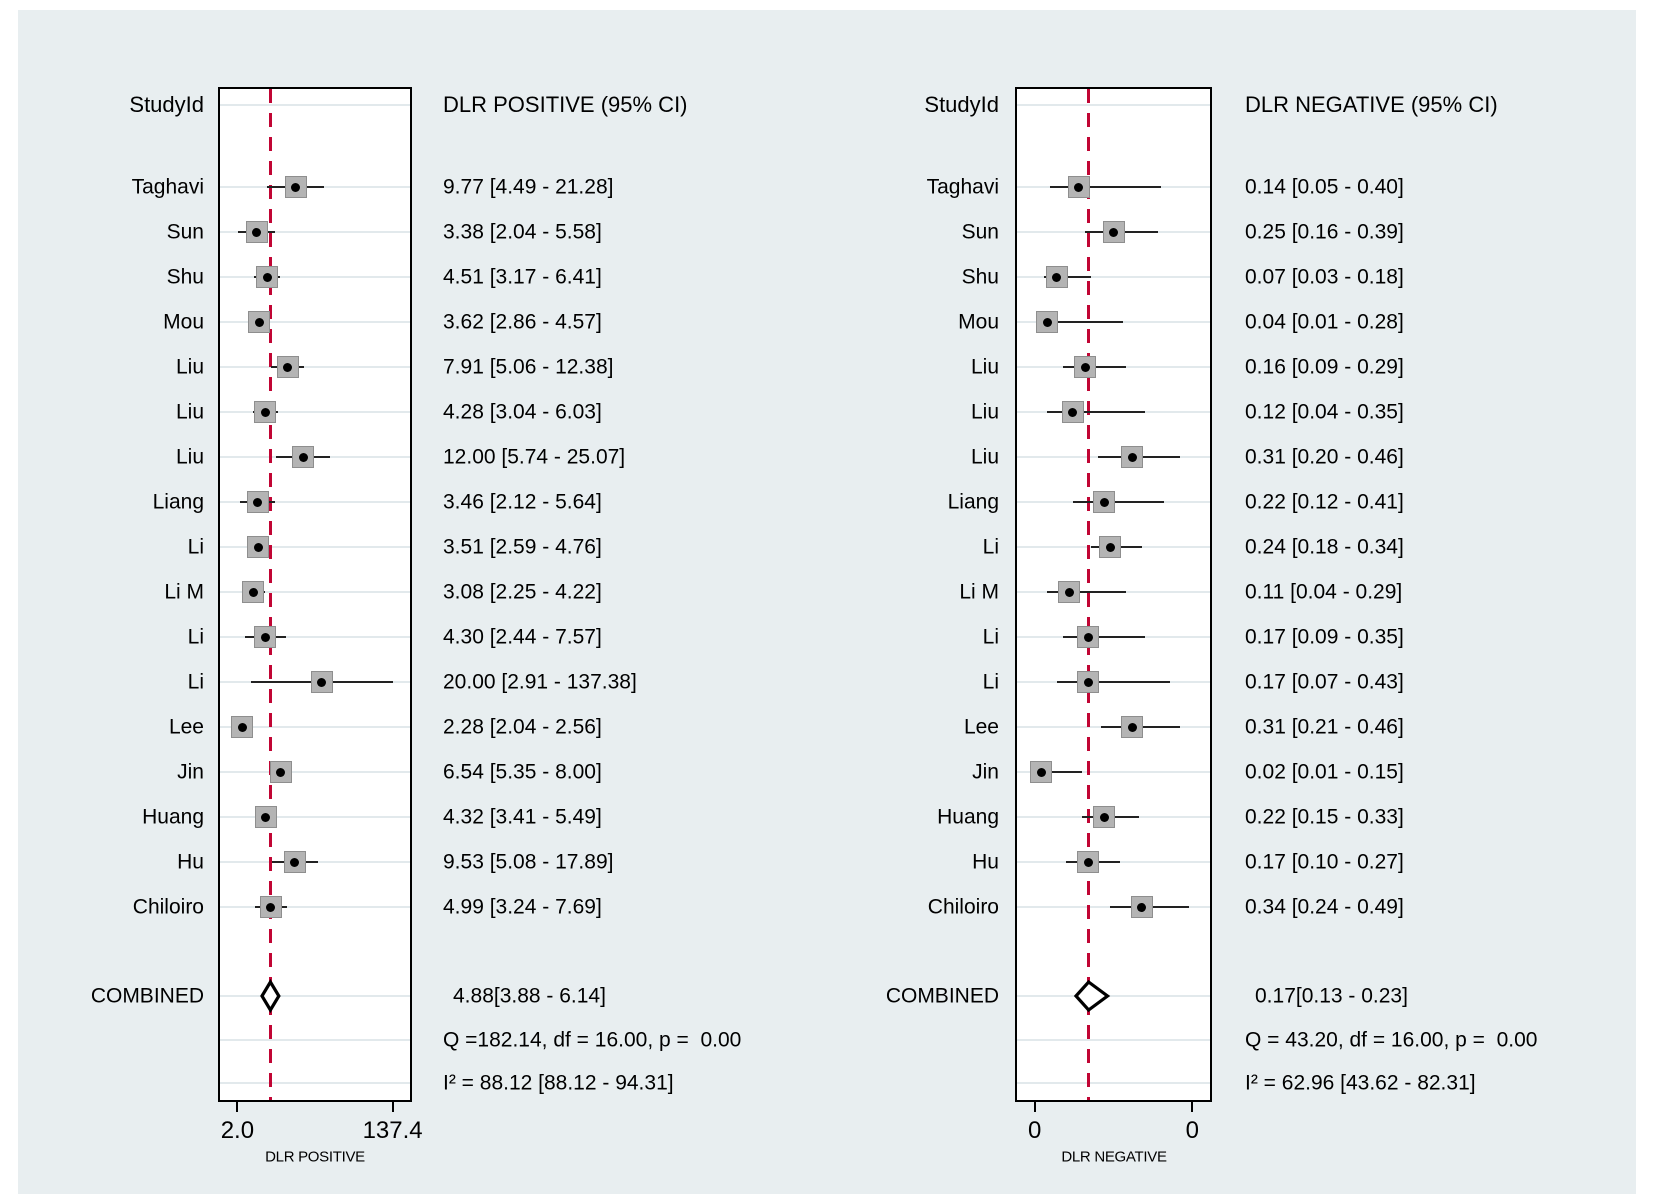  Describe the element at coordinates (1371, 104) in the screenshot. I see `right-value-header: DLR NEGATIVE (95% CI)` at that location.